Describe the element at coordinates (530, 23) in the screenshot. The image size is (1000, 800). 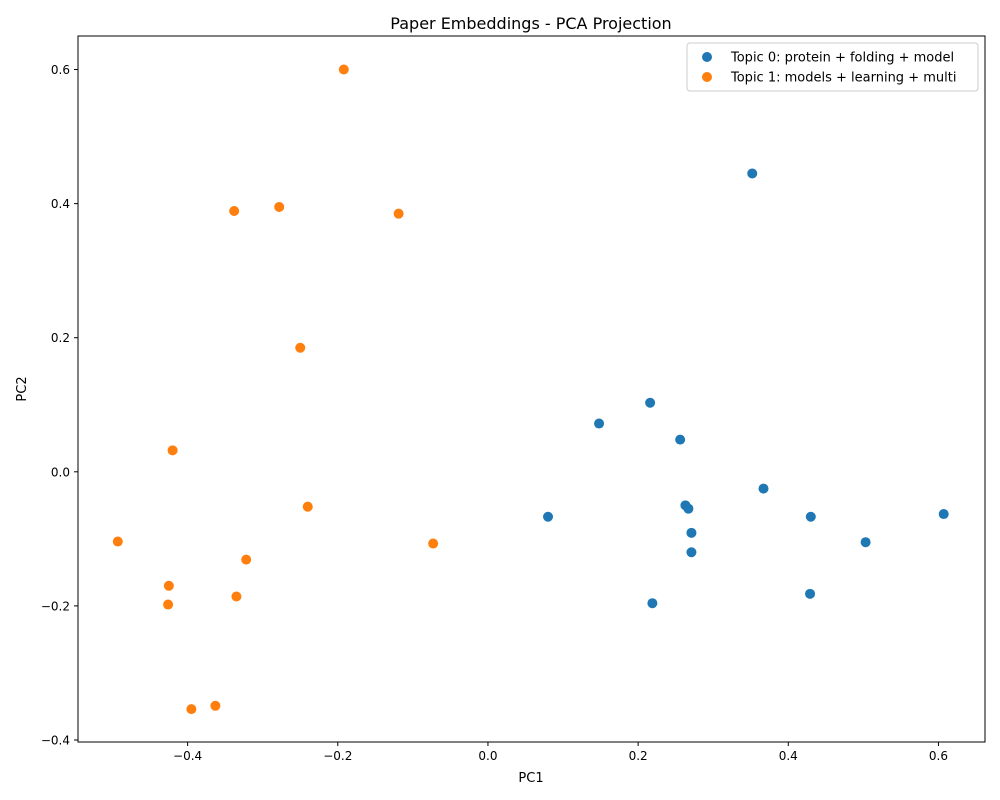
I see `chart-title: Paper Embeddings - PCA Projection` at that location.